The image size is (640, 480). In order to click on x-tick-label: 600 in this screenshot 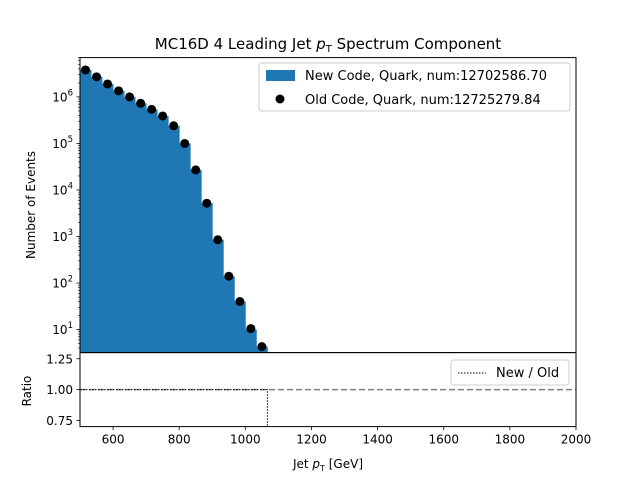, I will do `click(113, 440)`.